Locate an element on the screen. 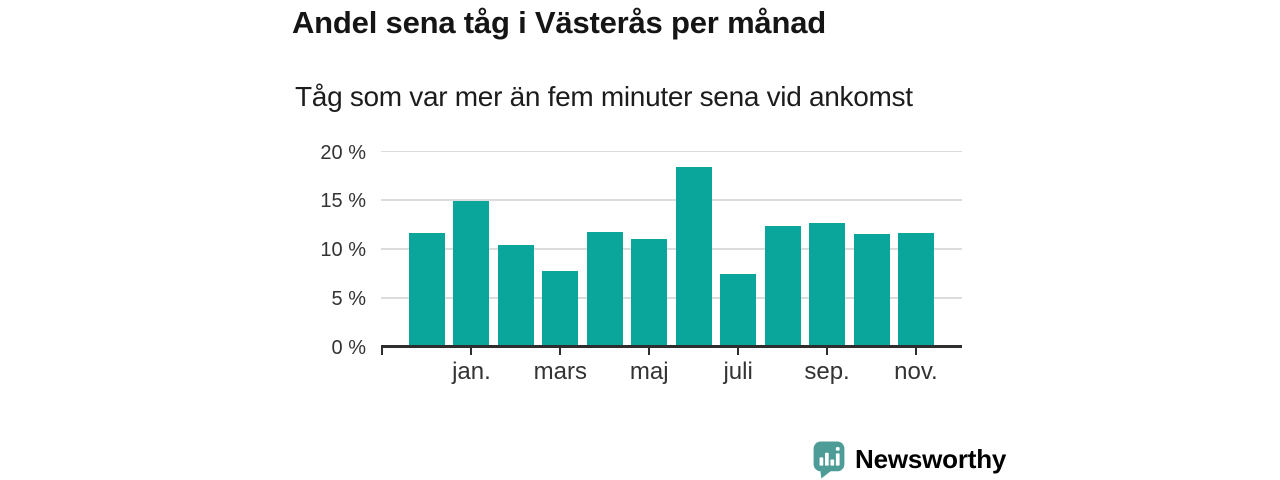 The height and width of the screenshot is (480, 1280). y-axis-tick-label: 10 % is located at coordinates (343, 250).